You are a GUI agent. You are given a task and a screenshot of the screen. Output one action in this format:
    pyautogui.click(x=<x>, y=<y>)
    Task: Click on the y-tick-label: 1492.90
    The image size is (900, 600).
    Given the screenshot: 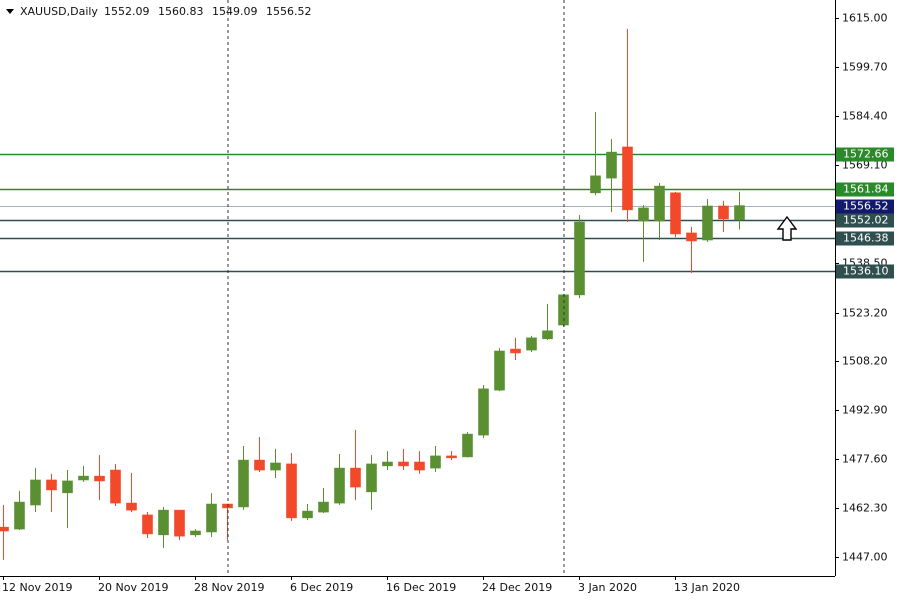 What is the action you would take?
    pyautogui.click(x=865, y=410)
    